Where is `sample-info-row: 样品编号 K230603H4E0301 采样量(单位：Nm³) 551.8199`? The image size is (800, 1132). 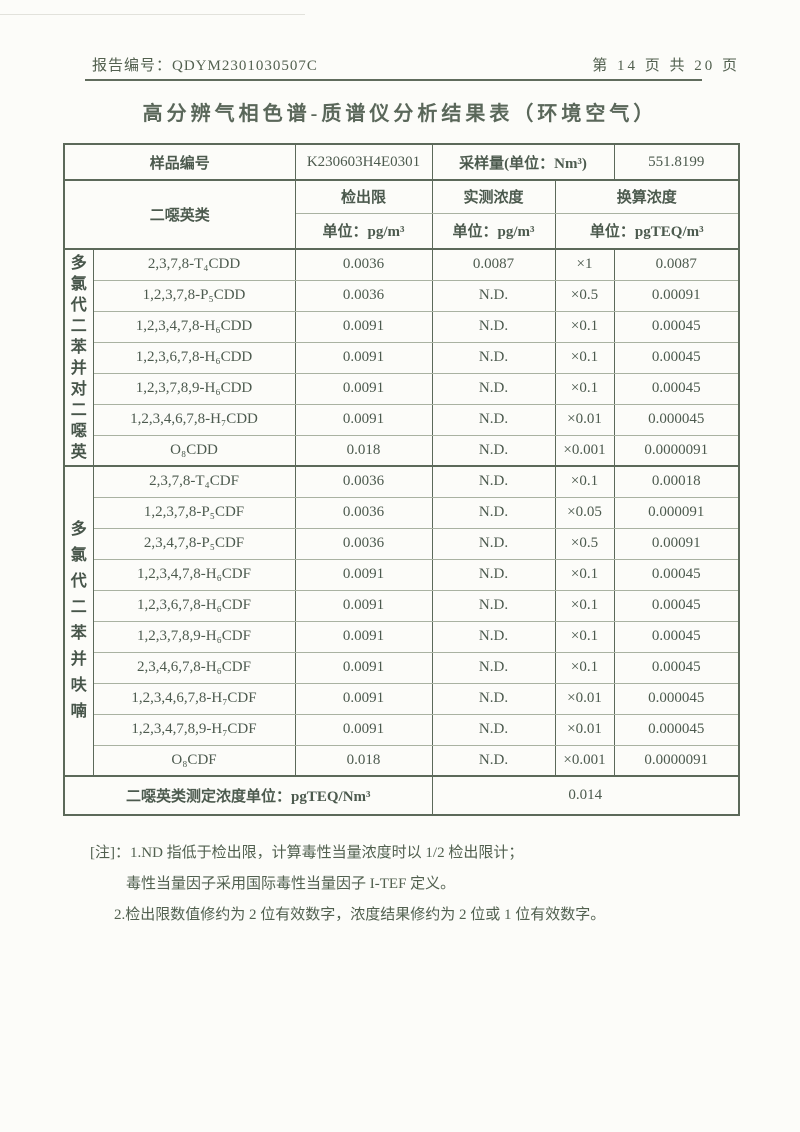 sample-info-row: 样品编号 K230603H4E0301 采样量(单位：Nm³) 551.8199 is located at coordinates (401, 162).